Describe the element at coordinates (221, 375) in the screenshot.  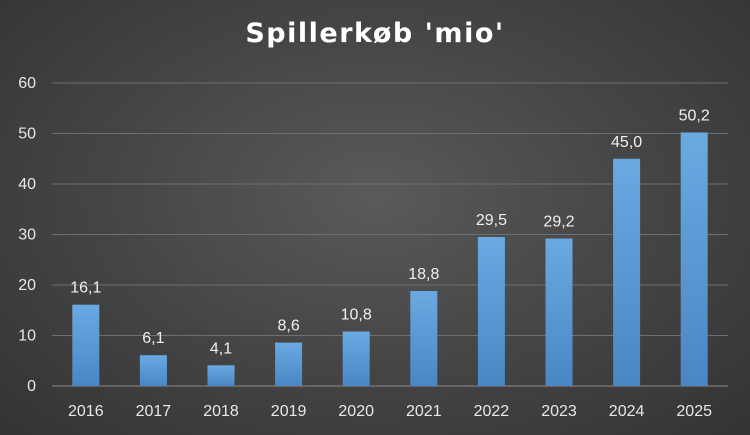
I see `bar-2018` at that location.